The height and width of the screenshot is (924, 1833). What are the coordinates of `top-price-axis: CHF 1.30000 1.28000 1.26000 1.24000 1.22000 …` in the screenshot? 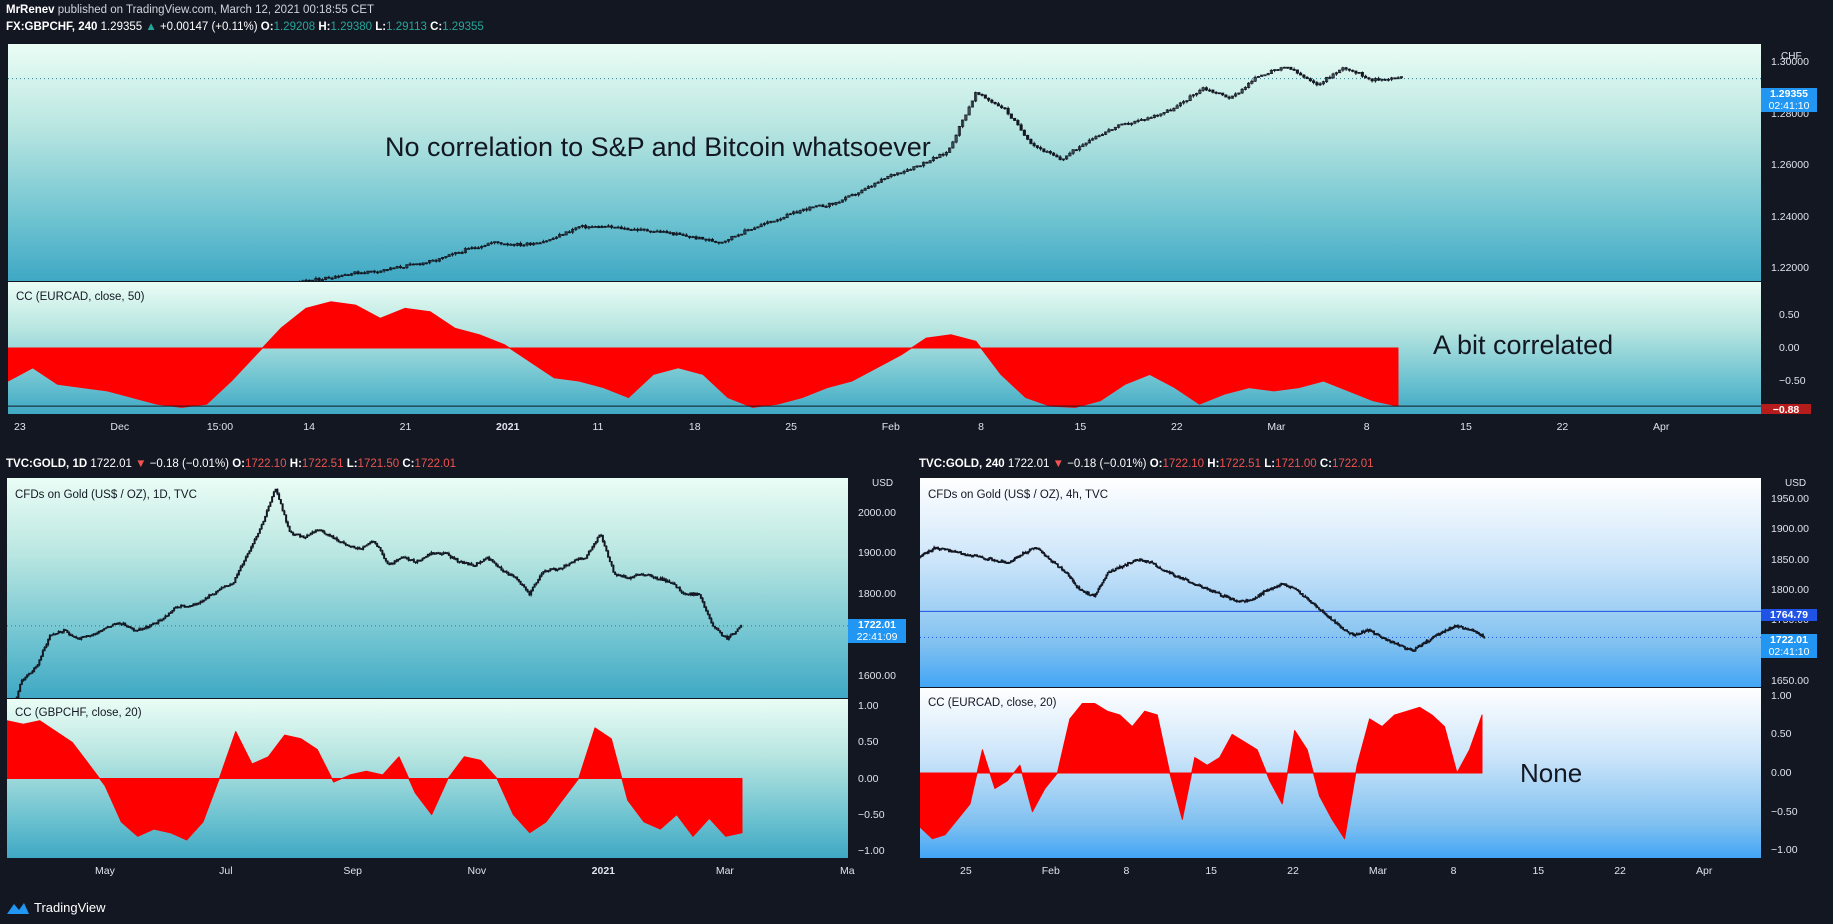 It's located at (1791, 162).